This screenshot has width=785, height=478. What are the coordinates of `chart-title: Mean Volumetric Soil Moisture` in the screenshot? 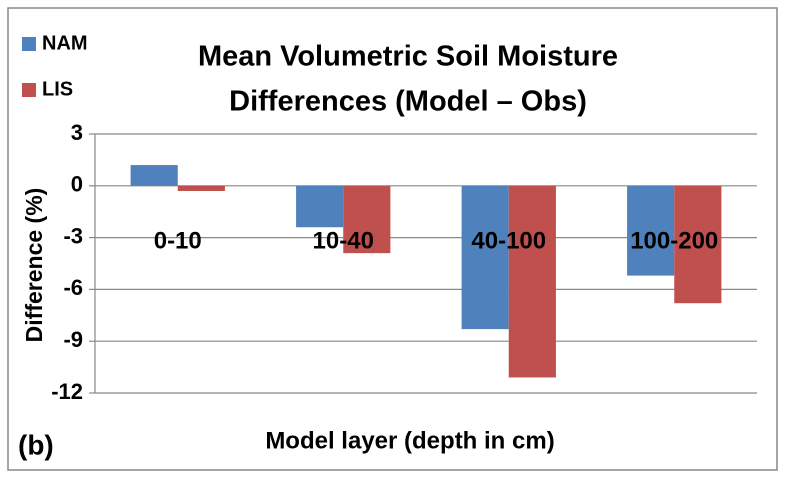 It's located at (408, 57).